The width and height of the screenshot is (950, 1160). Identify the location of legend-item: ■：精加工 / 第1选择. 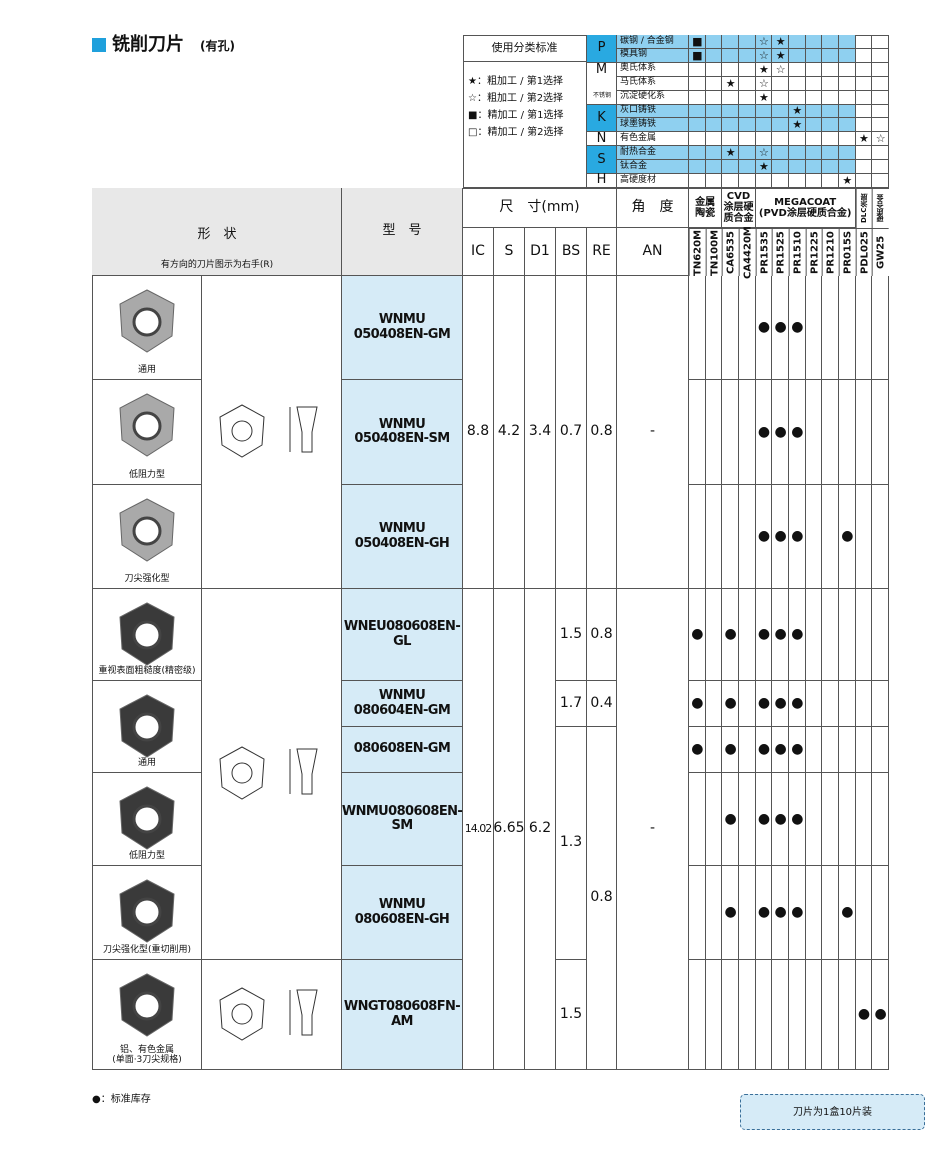
(516, 115).